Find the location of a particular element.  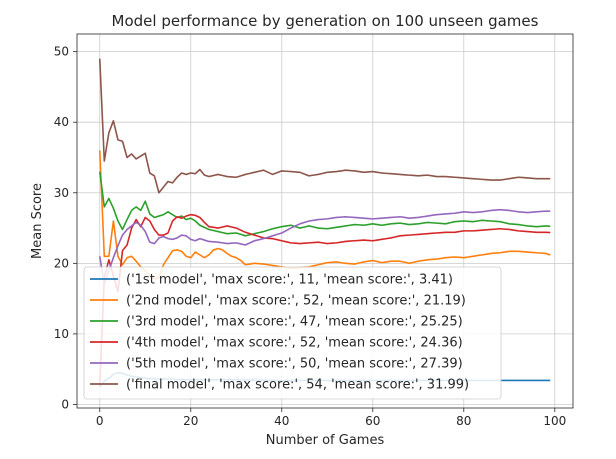

y-tick-label: 20 is located at coordinates (61, 263).